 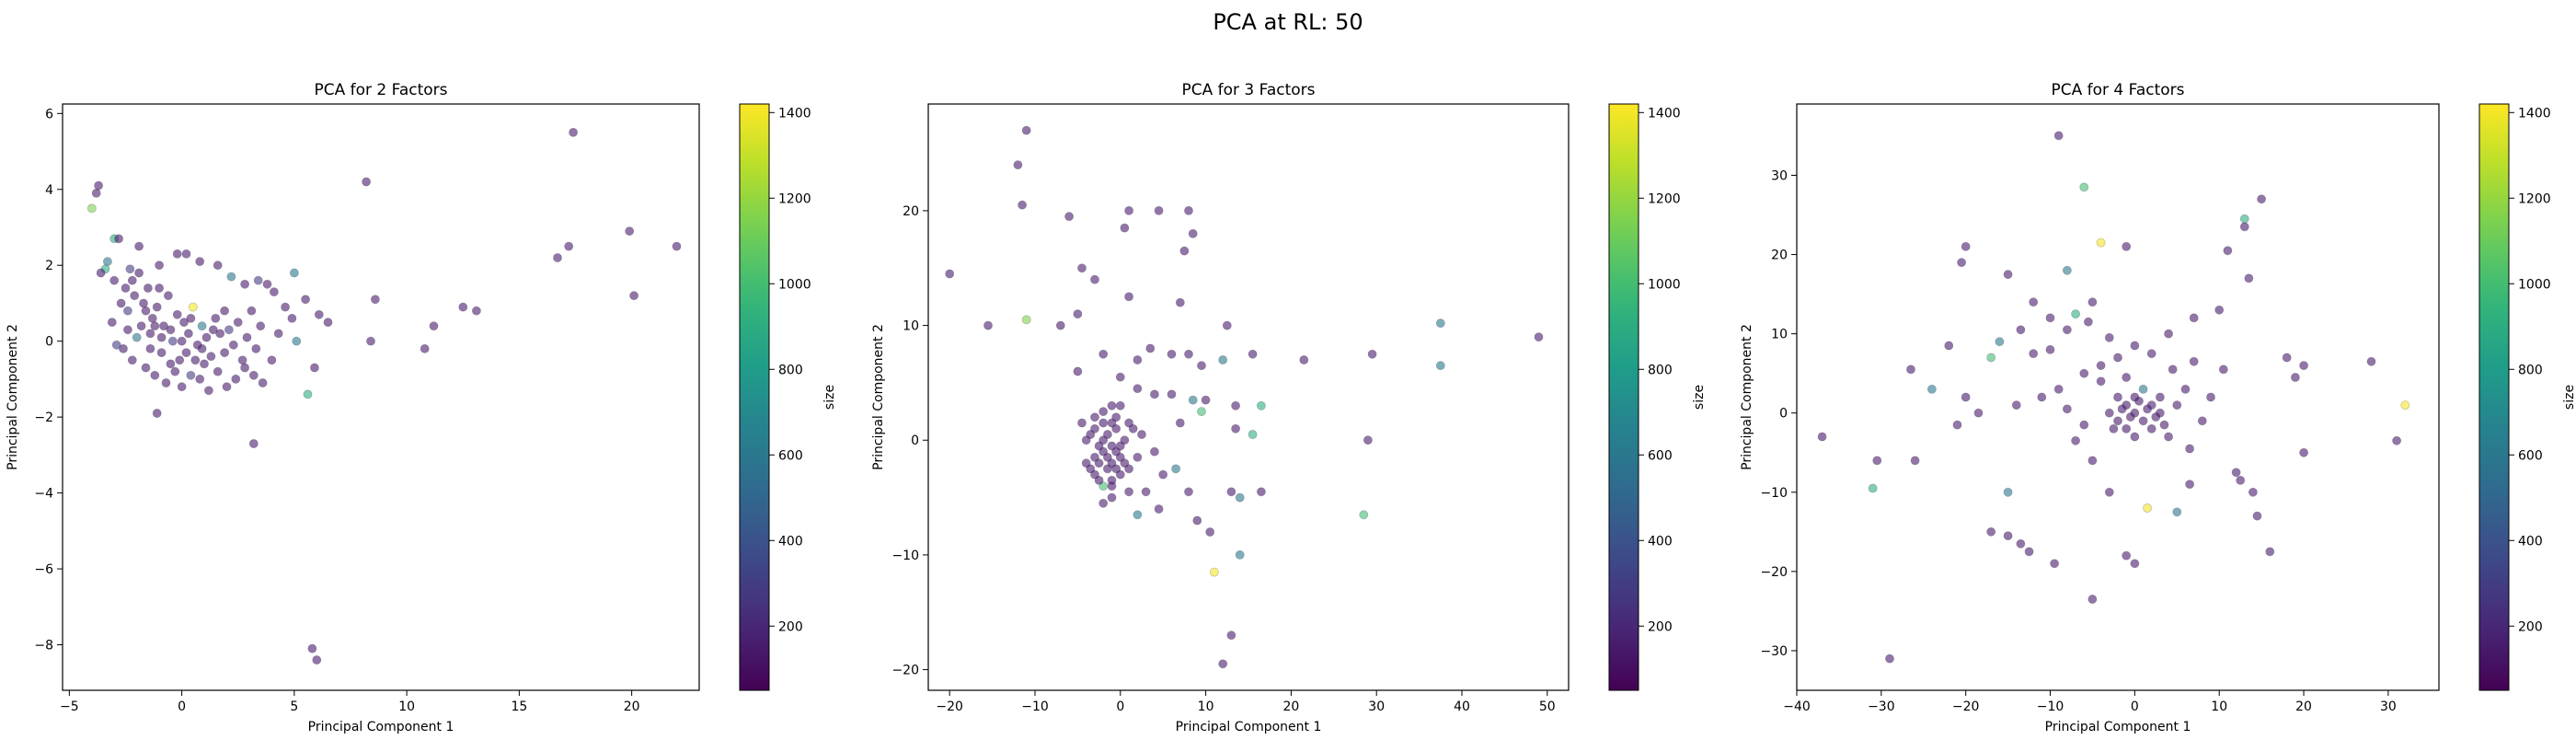 What do you see at coordinates (2530, 370) in the screenshot?
I see `colorbar-tick-label: 800` at bounding box center [2530, 370].